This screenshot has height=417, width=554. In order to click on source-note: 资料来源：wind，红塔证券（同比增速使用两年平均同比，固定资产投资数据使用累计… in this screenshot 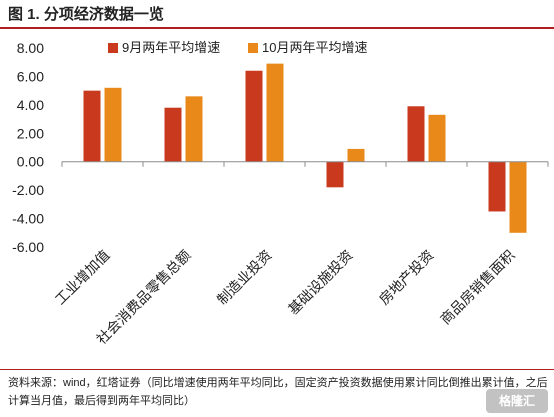, I will do `click(278, 392)`.